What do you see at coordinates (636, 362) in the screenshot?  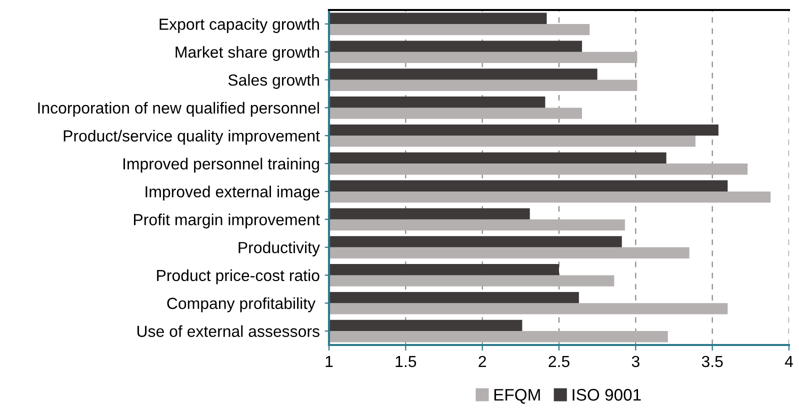 I see `x-tick-label: 3` at bounding box center [636, 362].